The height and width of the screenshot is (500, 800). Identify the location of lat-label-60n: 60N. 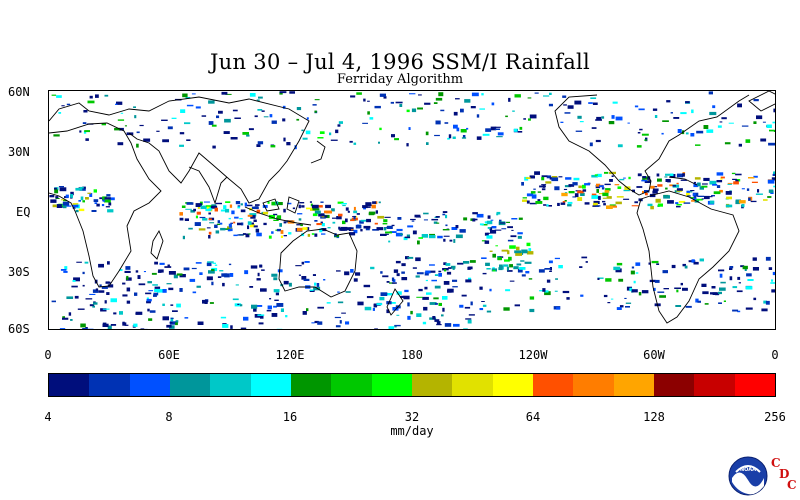
(19, 92).